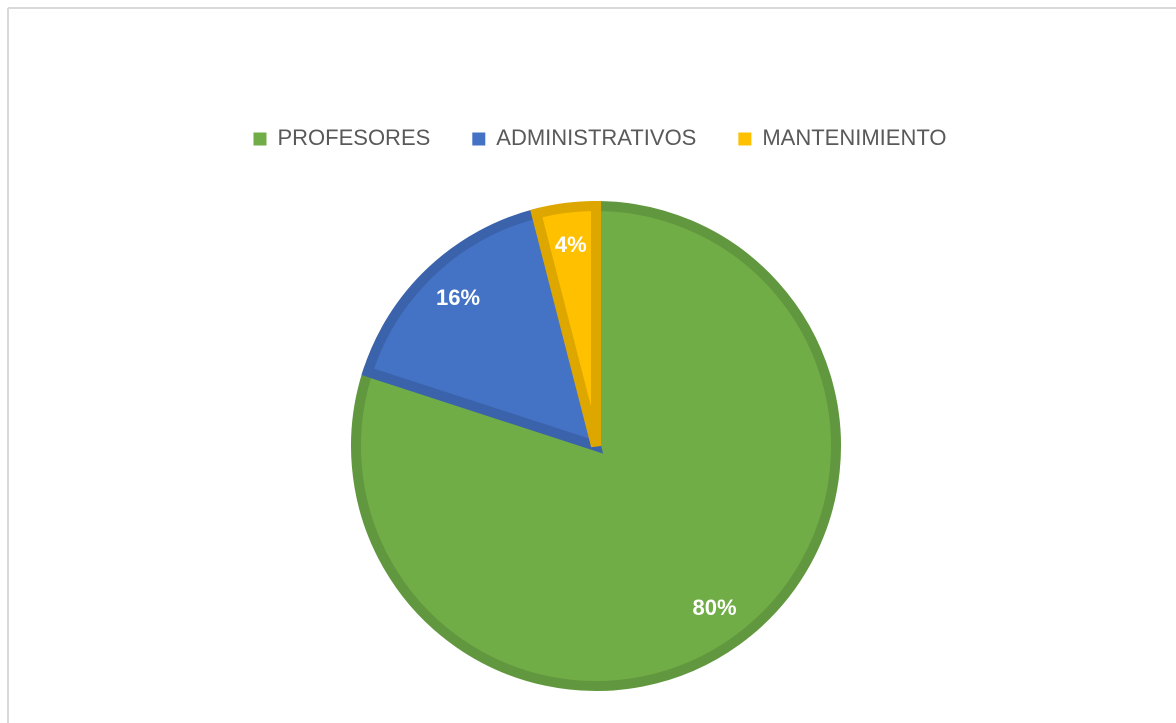  What do you see at coordinates (571, 244) in the screenshot?
I see `value-label: 4%` at bounding box center [571, 244].